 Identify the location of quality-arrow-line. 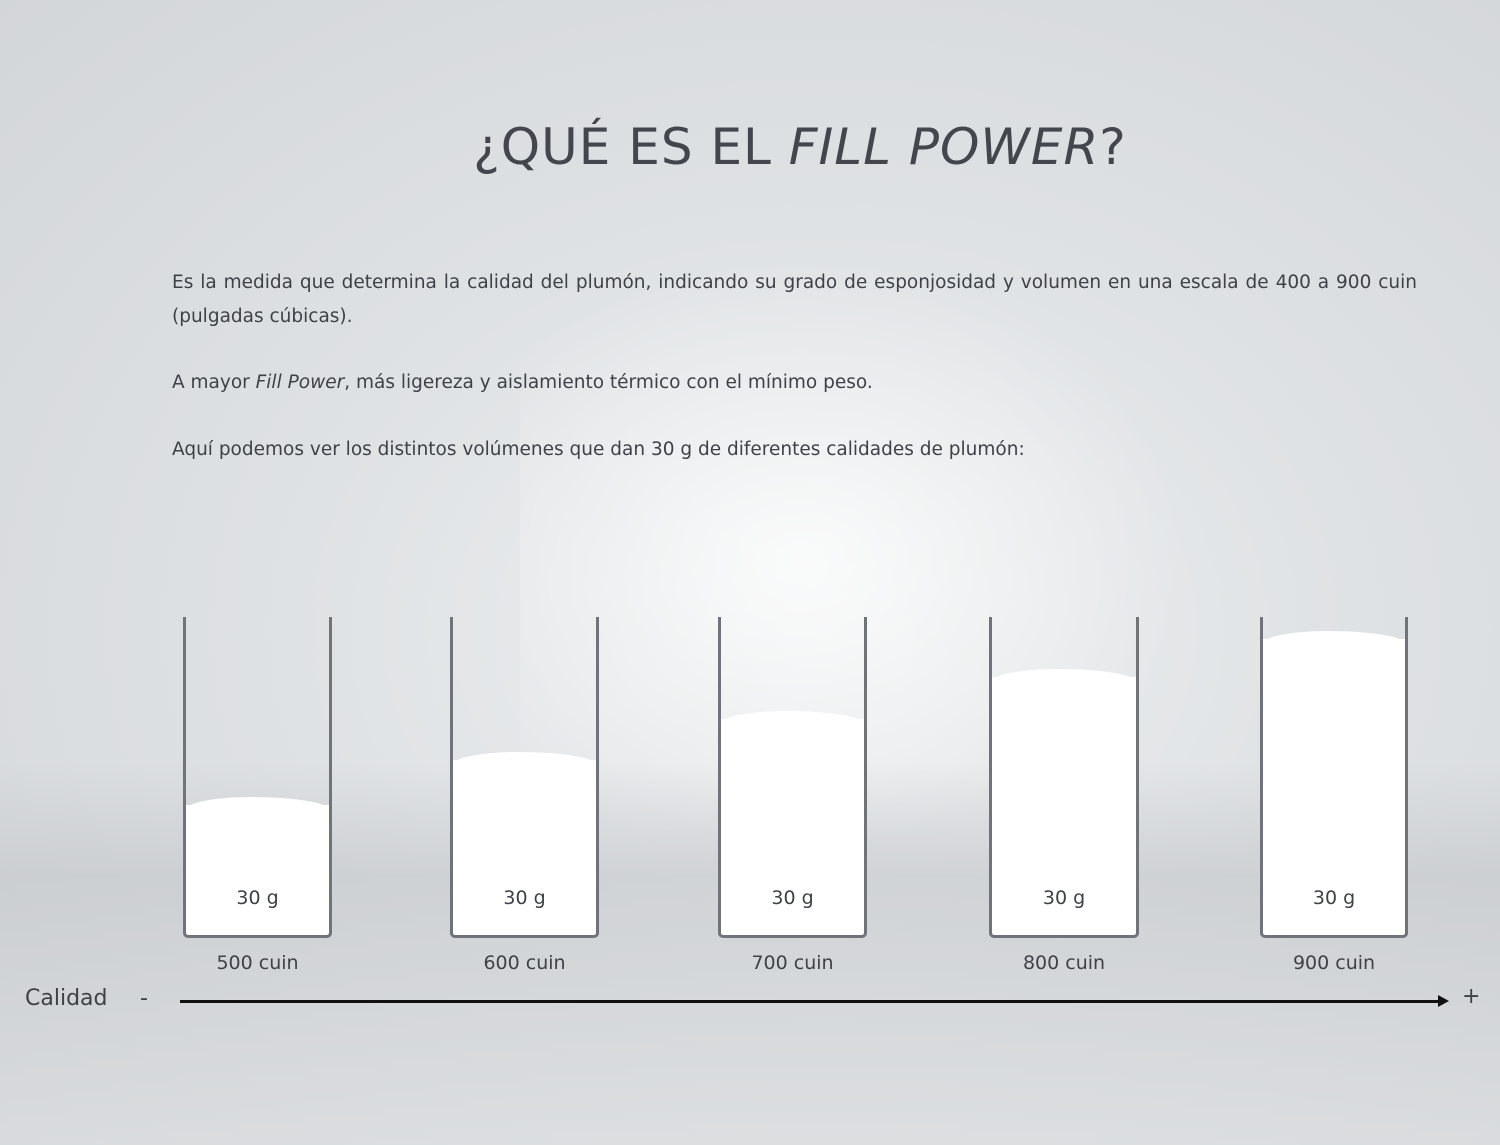
(811, 1001).